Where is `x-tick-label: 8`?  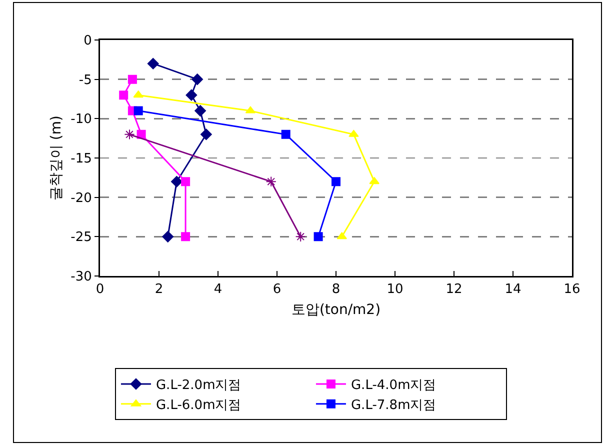 x-tick-label: 8 is located at coordinates (336, 290).